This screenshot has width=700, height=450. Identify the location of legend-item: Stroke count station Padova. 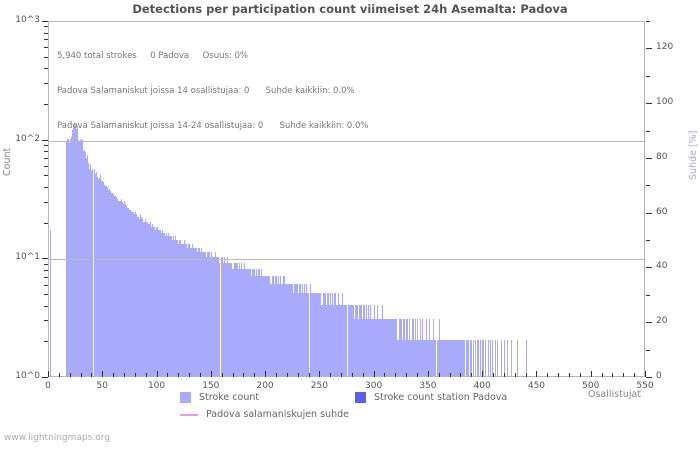
(431, 397).